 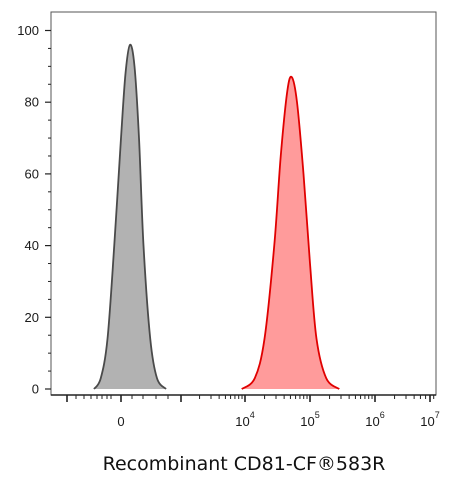 I want to click on x-axis: 0 10⁴ 10⁵ 10⁶ 10⁷, so click(x=245, y=411).